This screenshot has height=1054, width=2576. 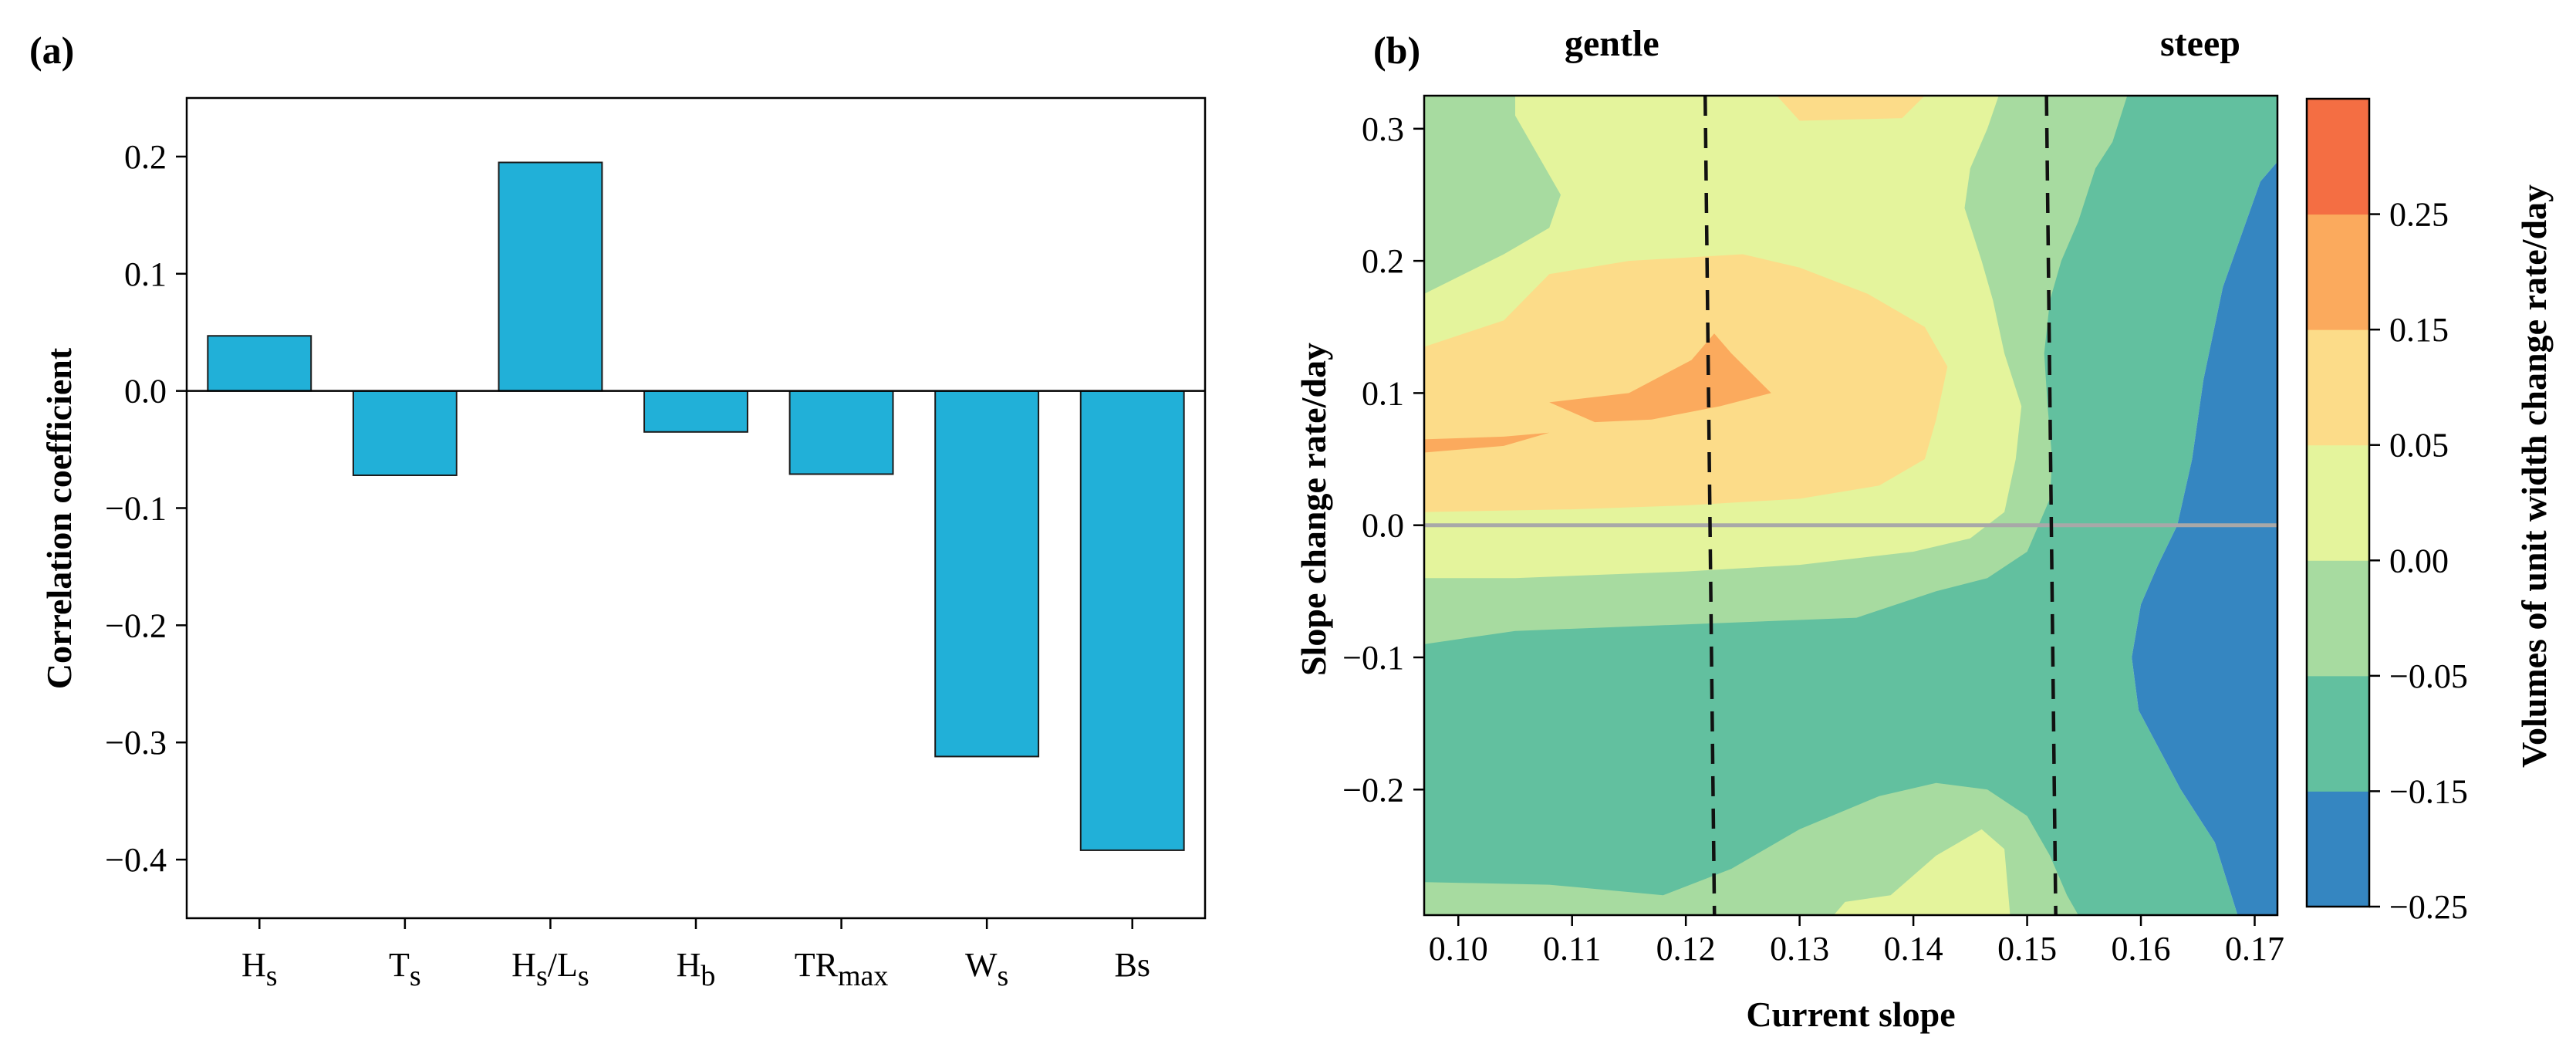 What do you see at coordinates (1458, 949) in the screenshot?
I see `x-tick-label: 0.10` at bounding box center [1458, 949].